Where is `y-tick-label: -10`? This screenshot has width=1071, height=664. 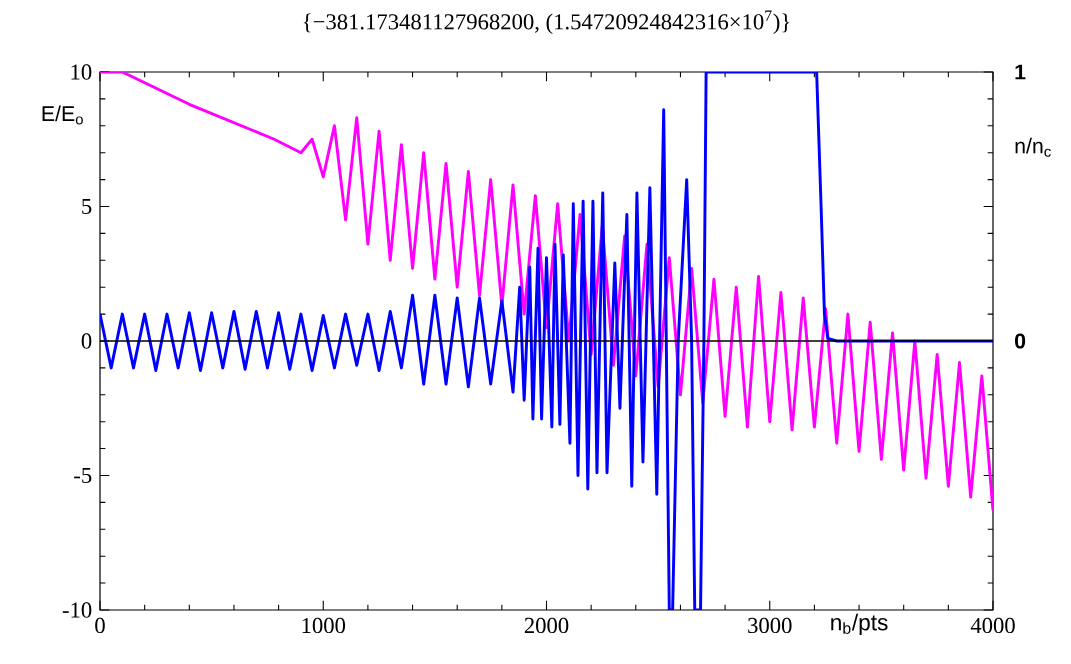
y-tick-label: -10 is located at coordinates (77, 610).